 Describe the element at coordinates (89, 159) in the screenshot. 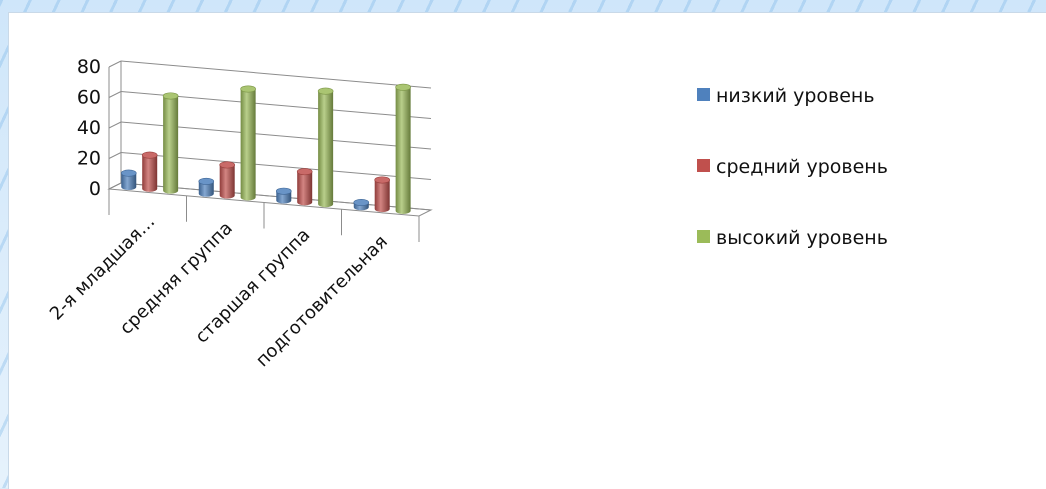

I see `y-tick-label: 20` at that location.